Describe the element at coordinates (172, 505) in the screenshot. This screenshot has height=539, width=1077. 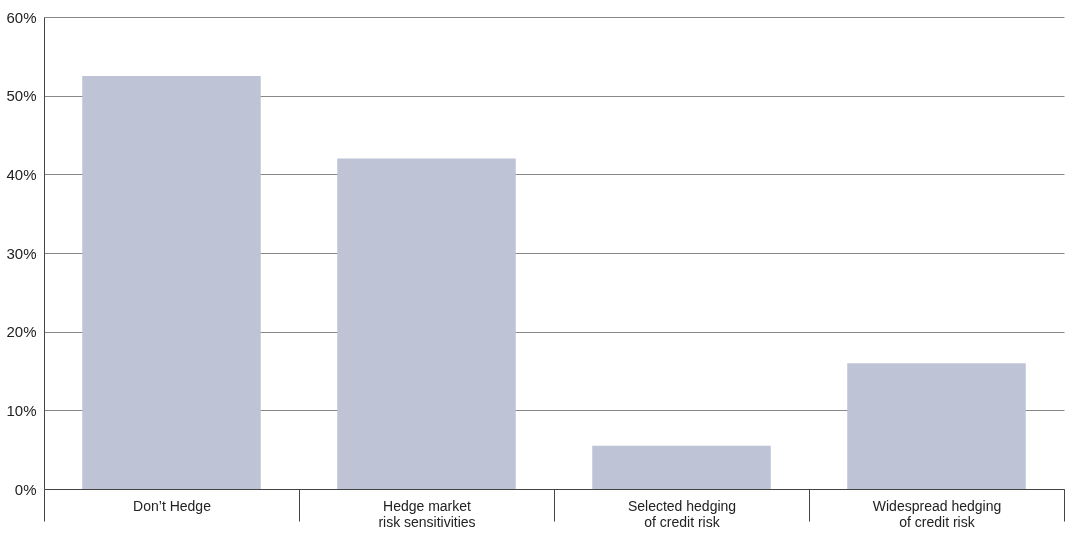
I see `x-tick-label: Don’t Hedge` at that location.